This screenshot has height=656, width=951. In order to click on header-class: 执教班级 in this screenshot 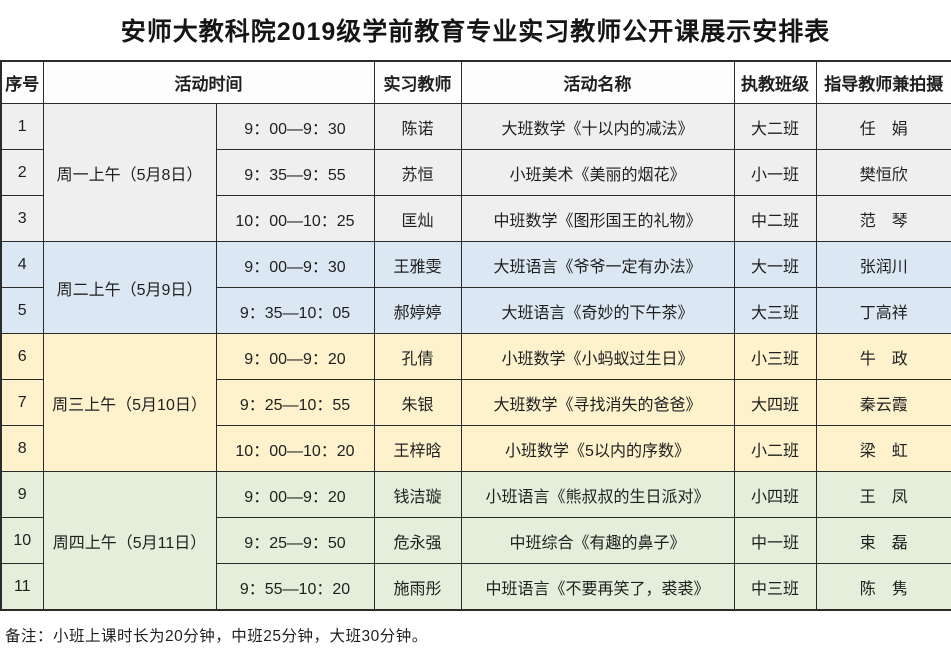, I will do `click(775, 82)`.